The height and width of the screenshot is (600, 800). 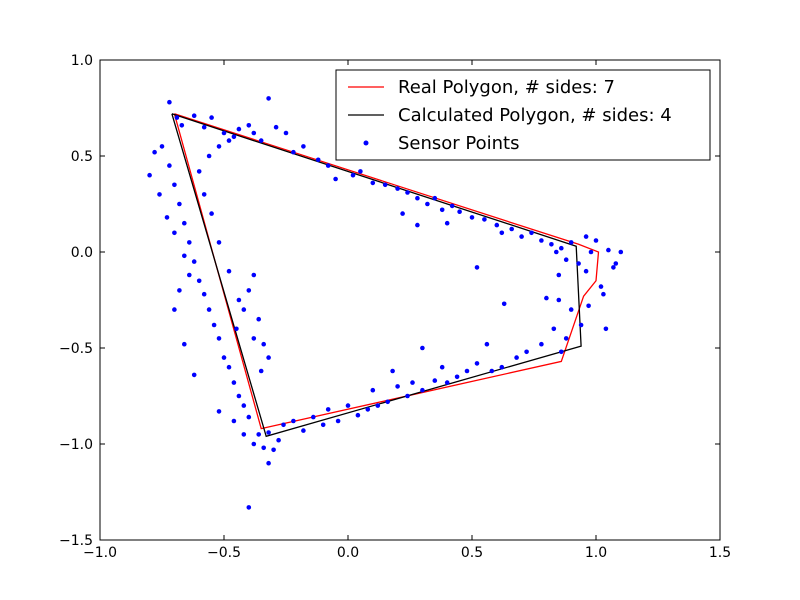 What do you see at coordinates (82, 253) in the screenshot?
I see `y-tick-label: 0.0` at bounding box center [82, 253].